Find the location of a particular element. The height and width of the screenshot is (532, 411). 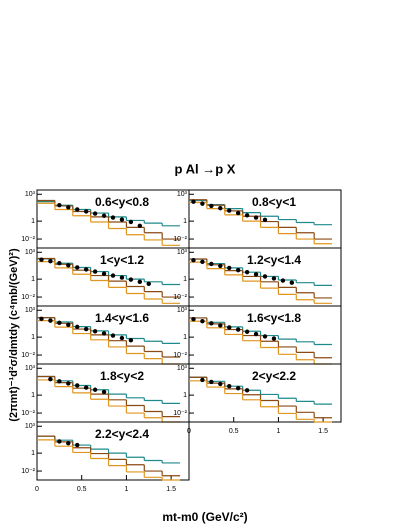

panel-annotation: 1.4<y<1.6 is located at coordinates (122, 318).